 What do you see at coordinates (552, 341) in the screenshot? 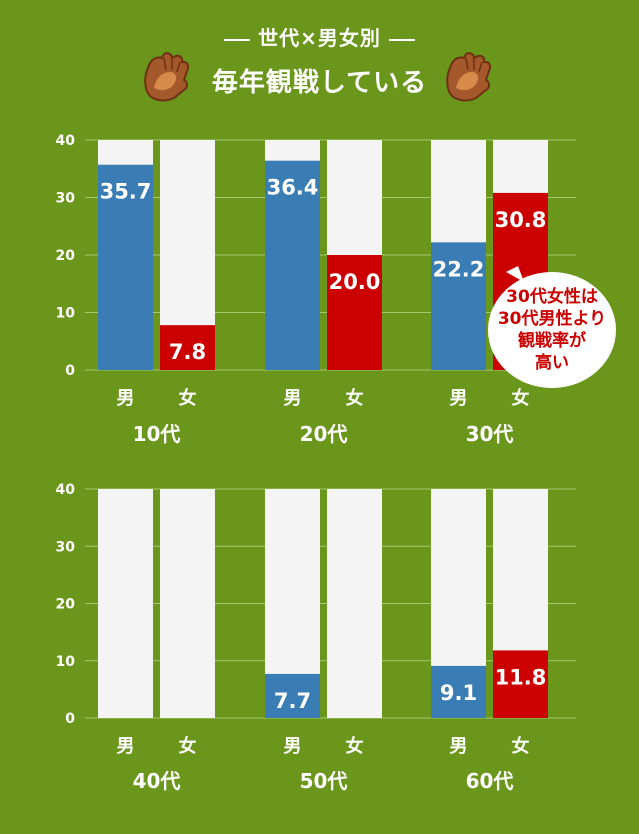
I see `callout-line: 観戦率が` at bounding box center [552, 341].